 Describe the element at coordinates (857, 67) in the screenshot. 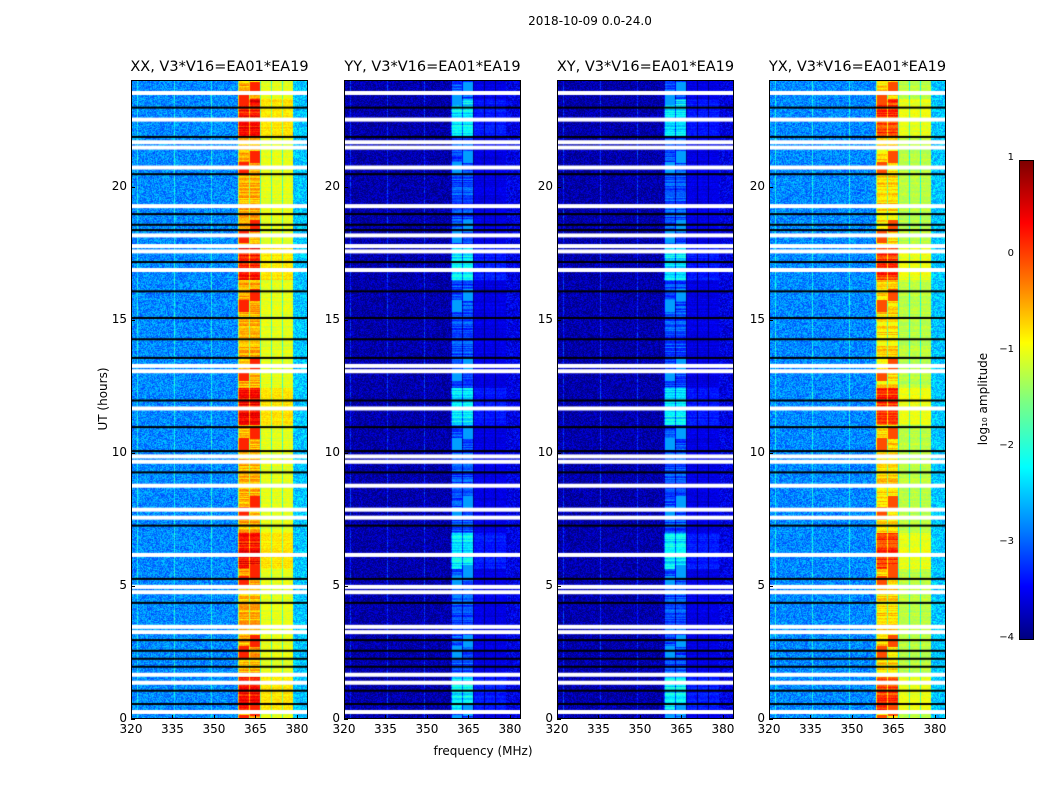

I see `panel-title: YX, V3*V16=EA01*EA19` at that location.